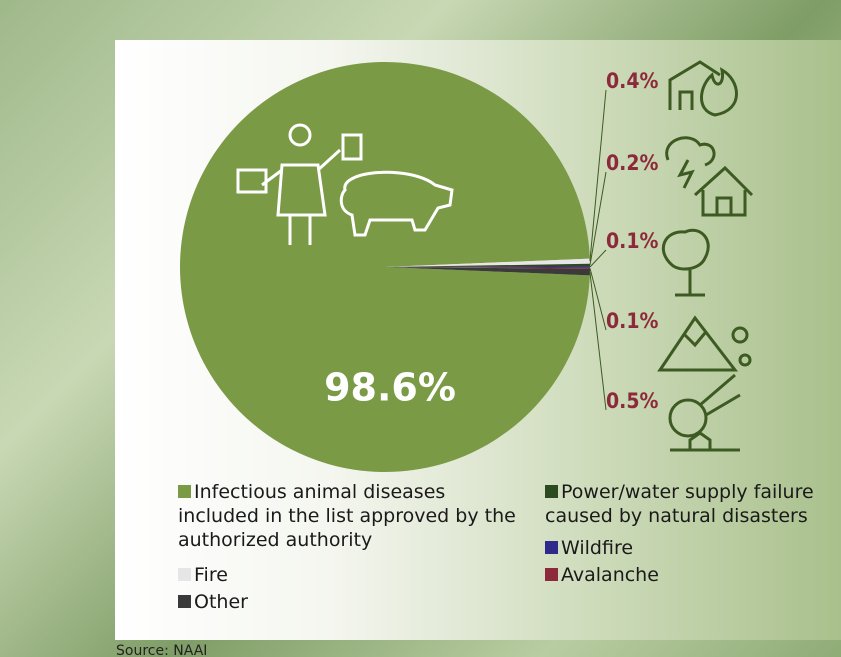 This screenshot has width=841, height=657. What do you see at coordinates (632, 81) in the screenshot?
I see `value-label: 0.4%` at bounding box center [632, 81].